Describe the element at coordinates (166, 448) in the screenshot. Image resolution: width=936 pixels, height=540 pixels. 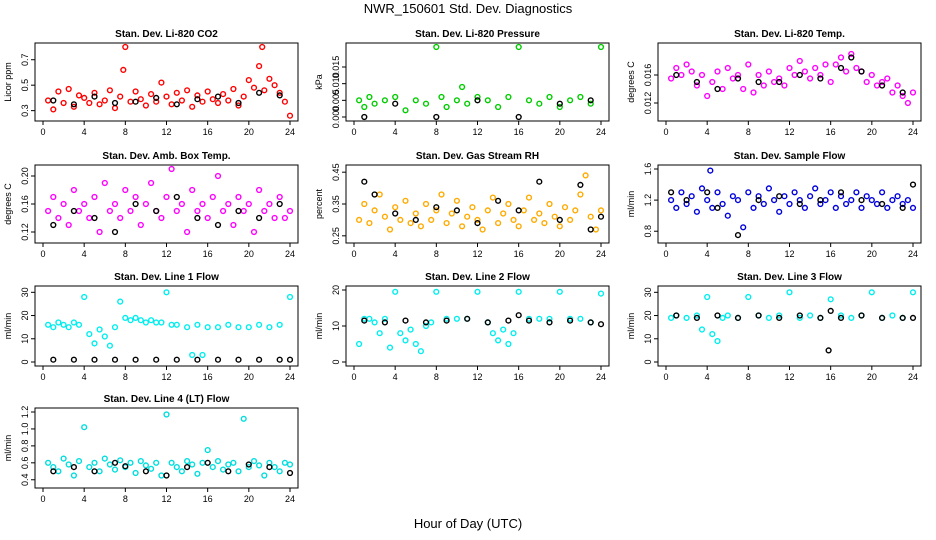
I see `plot-frame` at that location.